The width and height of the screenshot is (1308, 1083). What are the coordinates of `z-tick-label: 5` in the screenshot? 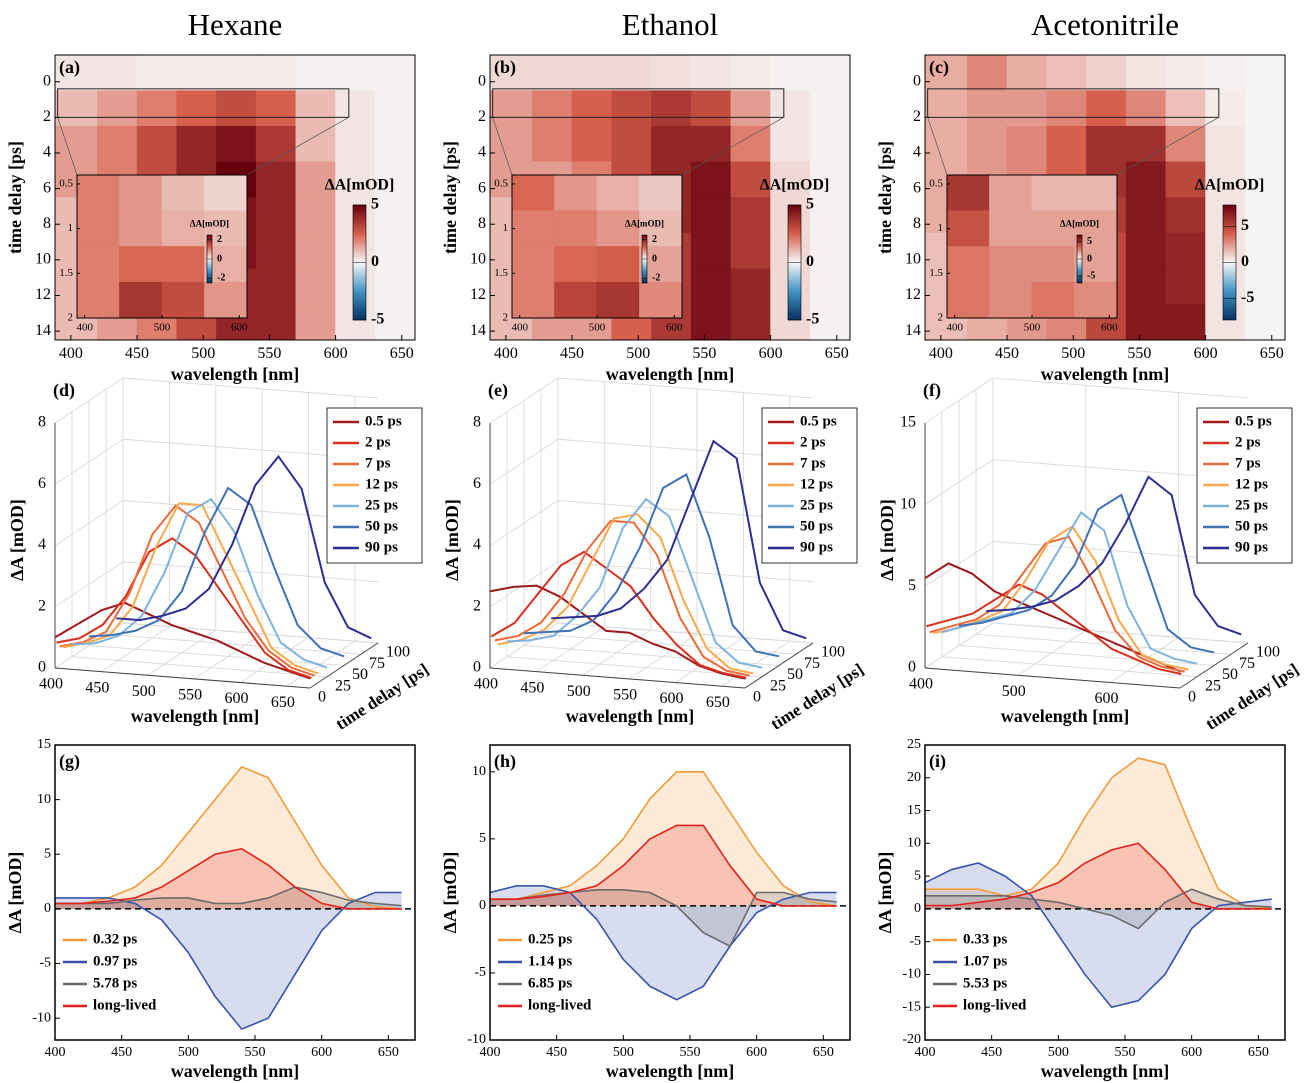 It's located at (912, 585).